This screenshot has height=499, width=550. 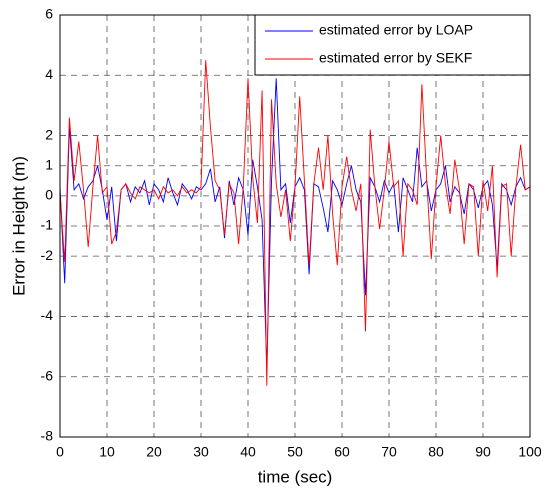 I want to click on legend-label: estimated error by SEKF, so click(x=395, y=58).